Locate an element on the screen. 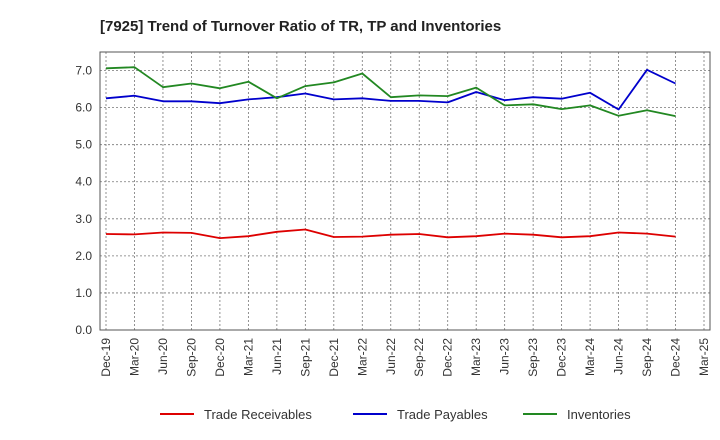 The height and width of the screenshot is (440, 720). x-tick-label: Sep-23 is located at coordinates (533, 357).